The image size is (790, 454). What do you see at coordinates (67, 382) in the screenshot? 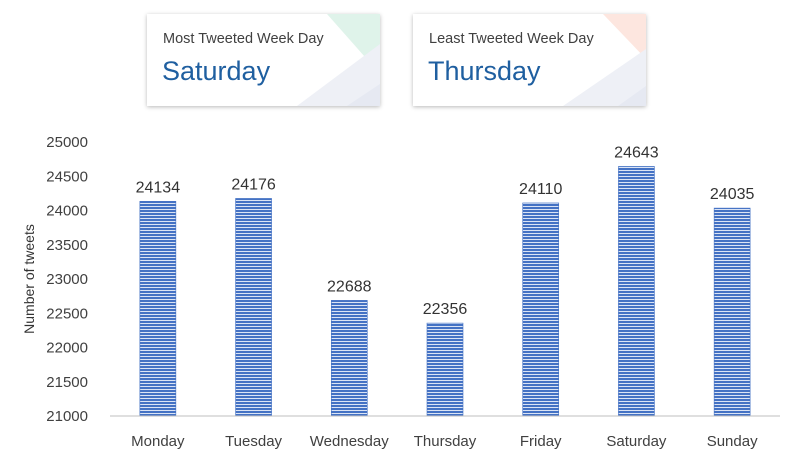
I see `y-tick-label: 21500` at bounding box center [67, 382].